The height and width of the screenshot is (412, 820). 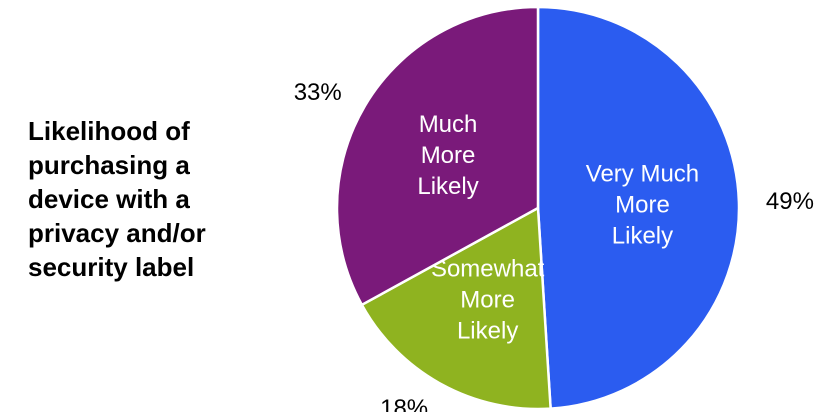 I want to click on slice-label: Somewhat More Likely, so click(x=488, y=300).